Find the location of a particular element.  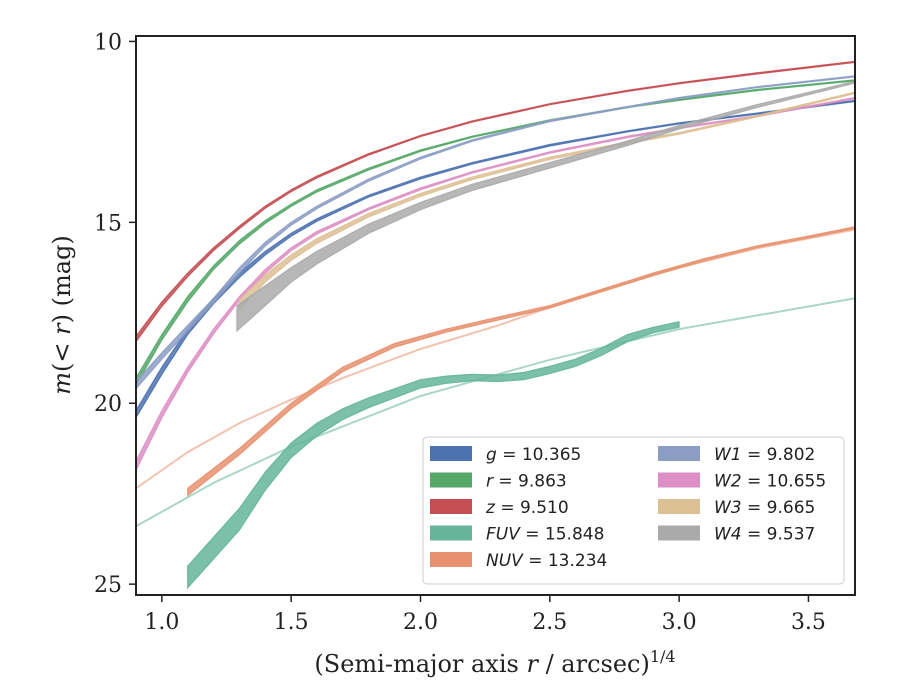

legend-item-w3: W3 = 9.665 is located at coordinates (736, 508).